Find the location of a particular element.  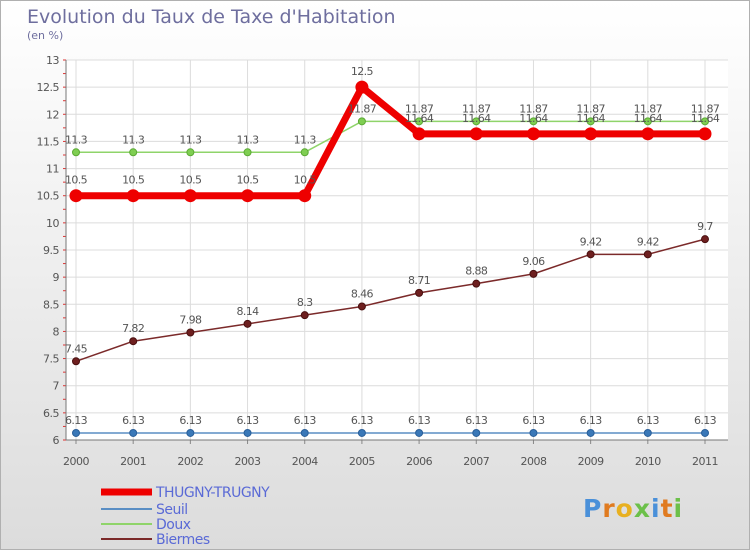

logo-letter: t is located at coordinates (667, 508).